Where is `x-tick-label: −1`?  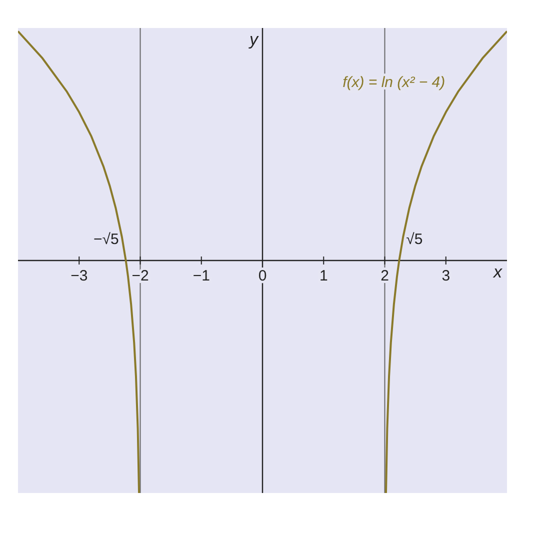 x-tick-label: −1 is located at coordinates (201, 276).